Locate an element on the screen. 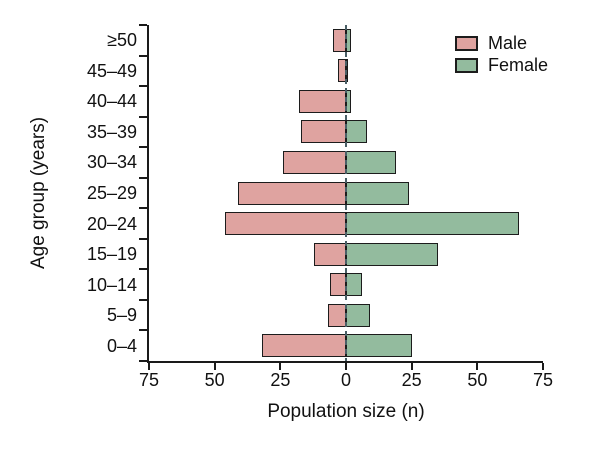 The height and width of the screenshot is (452, 606). y-category-label-ge-50: ≥50 is located at coordinates (122, 40).